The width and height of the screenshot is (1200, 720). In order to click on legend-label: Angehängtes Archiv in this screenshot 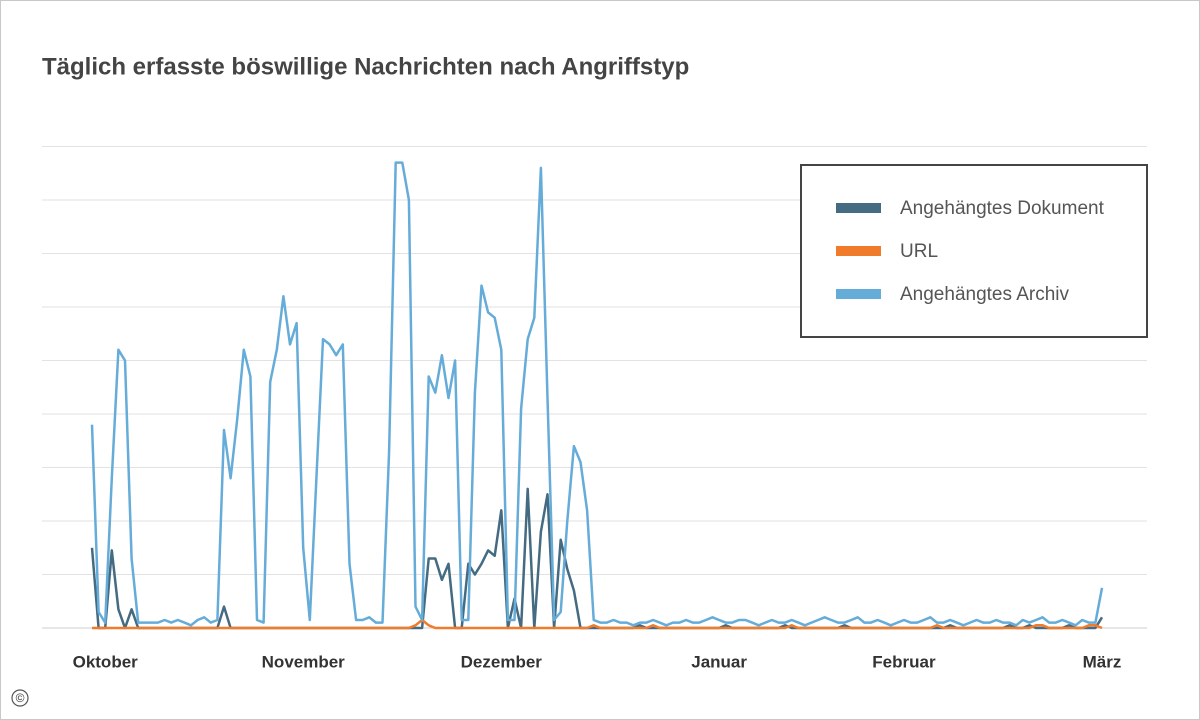, I will do `click(985, 294)`.